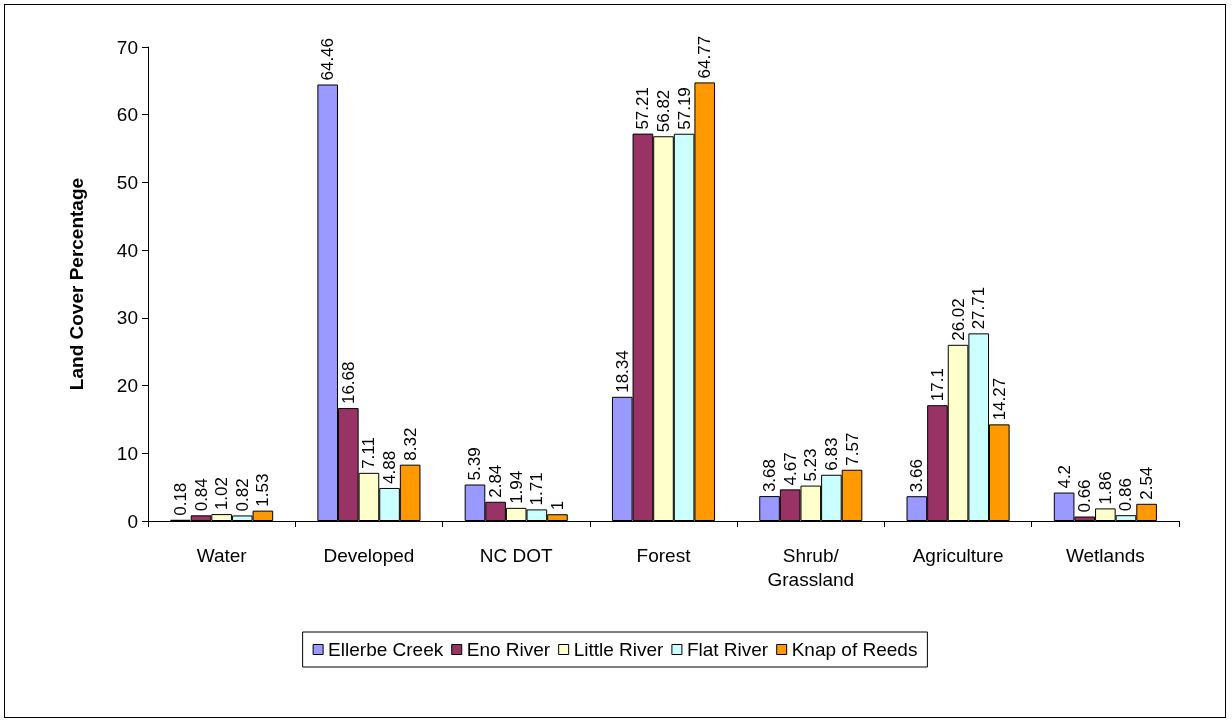 The width and height of the screenshot is (1232, 724). Describe the element at coordinates (557, 505) in the screenshot. I see `data-label: 1` at that location.